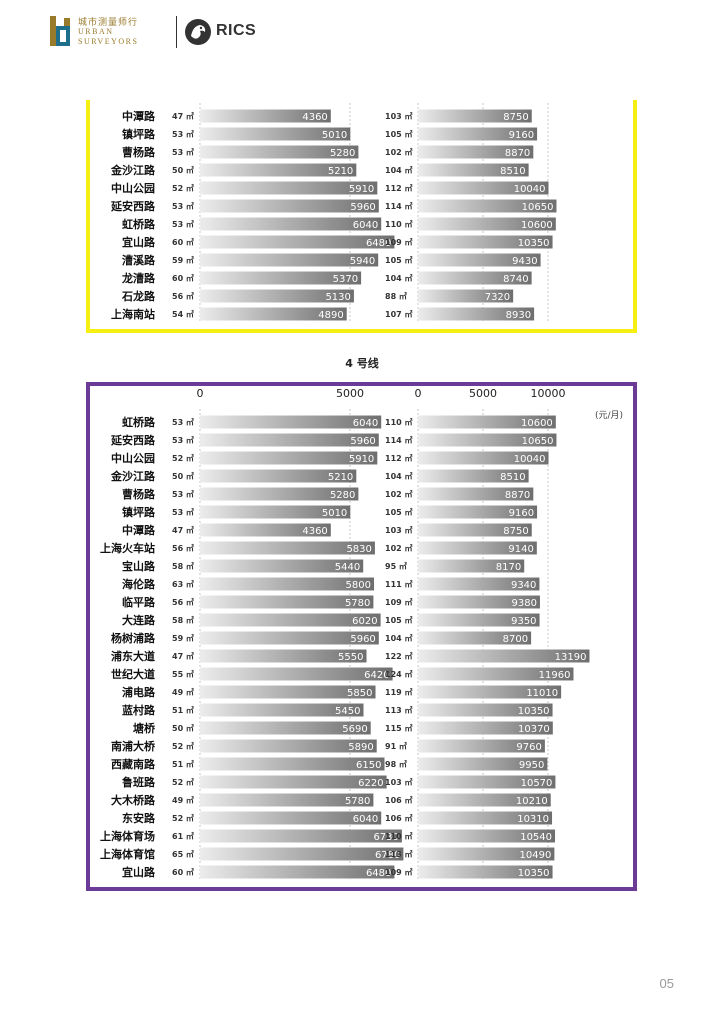  Describe the element at coordinates (360, 747) in the screenshot. I see `data-label: 5890` at that location.